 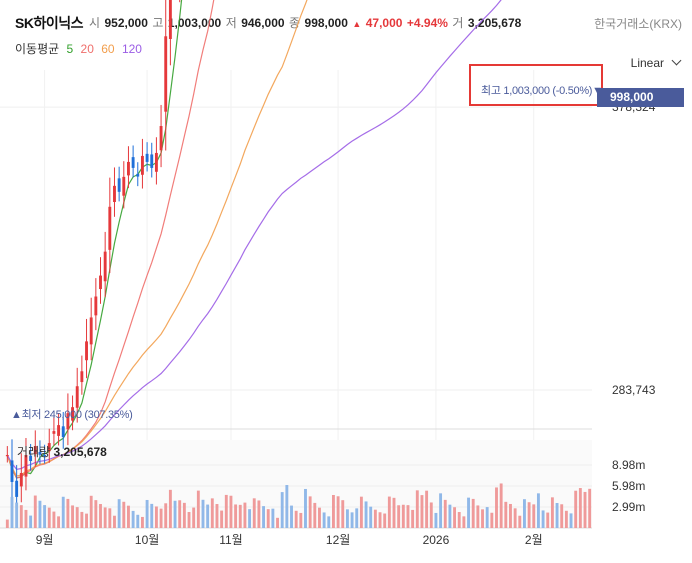 I want to click on moving-average-legend: 이동평균 5 20 60 120, so click(x=80, y=48).